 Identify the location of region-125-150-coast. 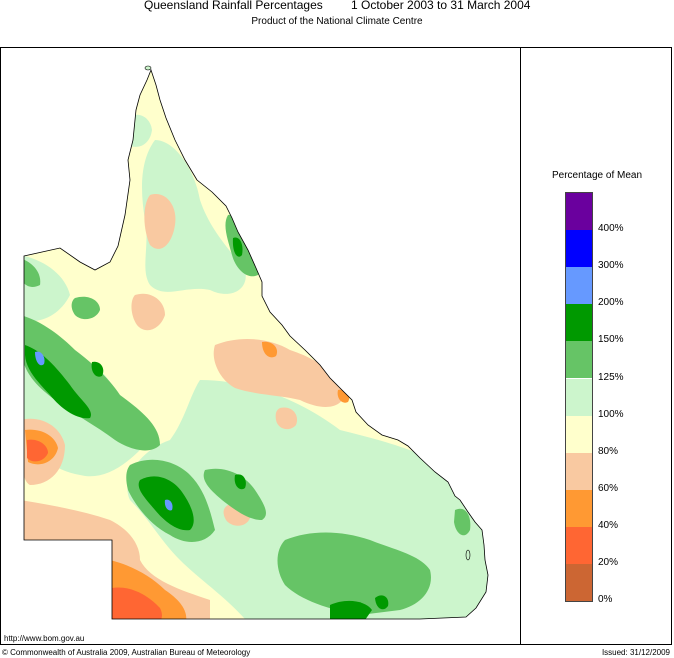
(462, 522).